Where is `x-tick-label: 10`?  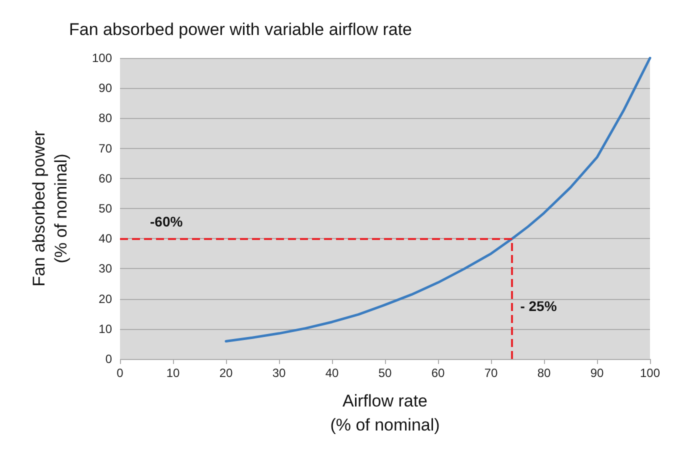
x-tick-label: 10 is located at coordinates (173, 373).